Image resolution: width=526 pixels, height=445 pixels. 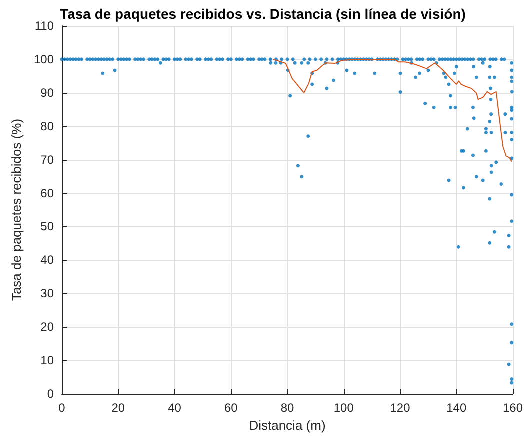 What do you see at coordinates (62, 408) in the screenshot?
I see `x-tick-label: 0` at bounding box center [62, 408].